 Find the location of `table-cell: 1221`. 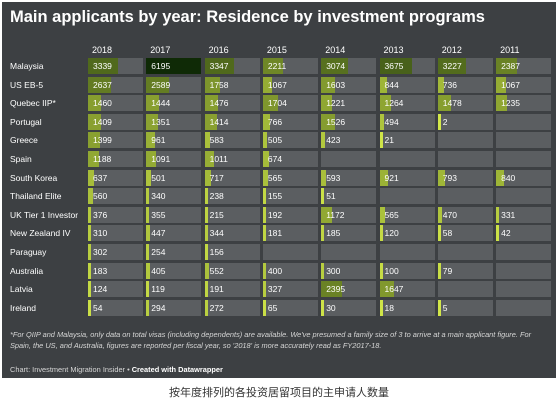

table-cell: 1221 is located at coordinates (349, 103).